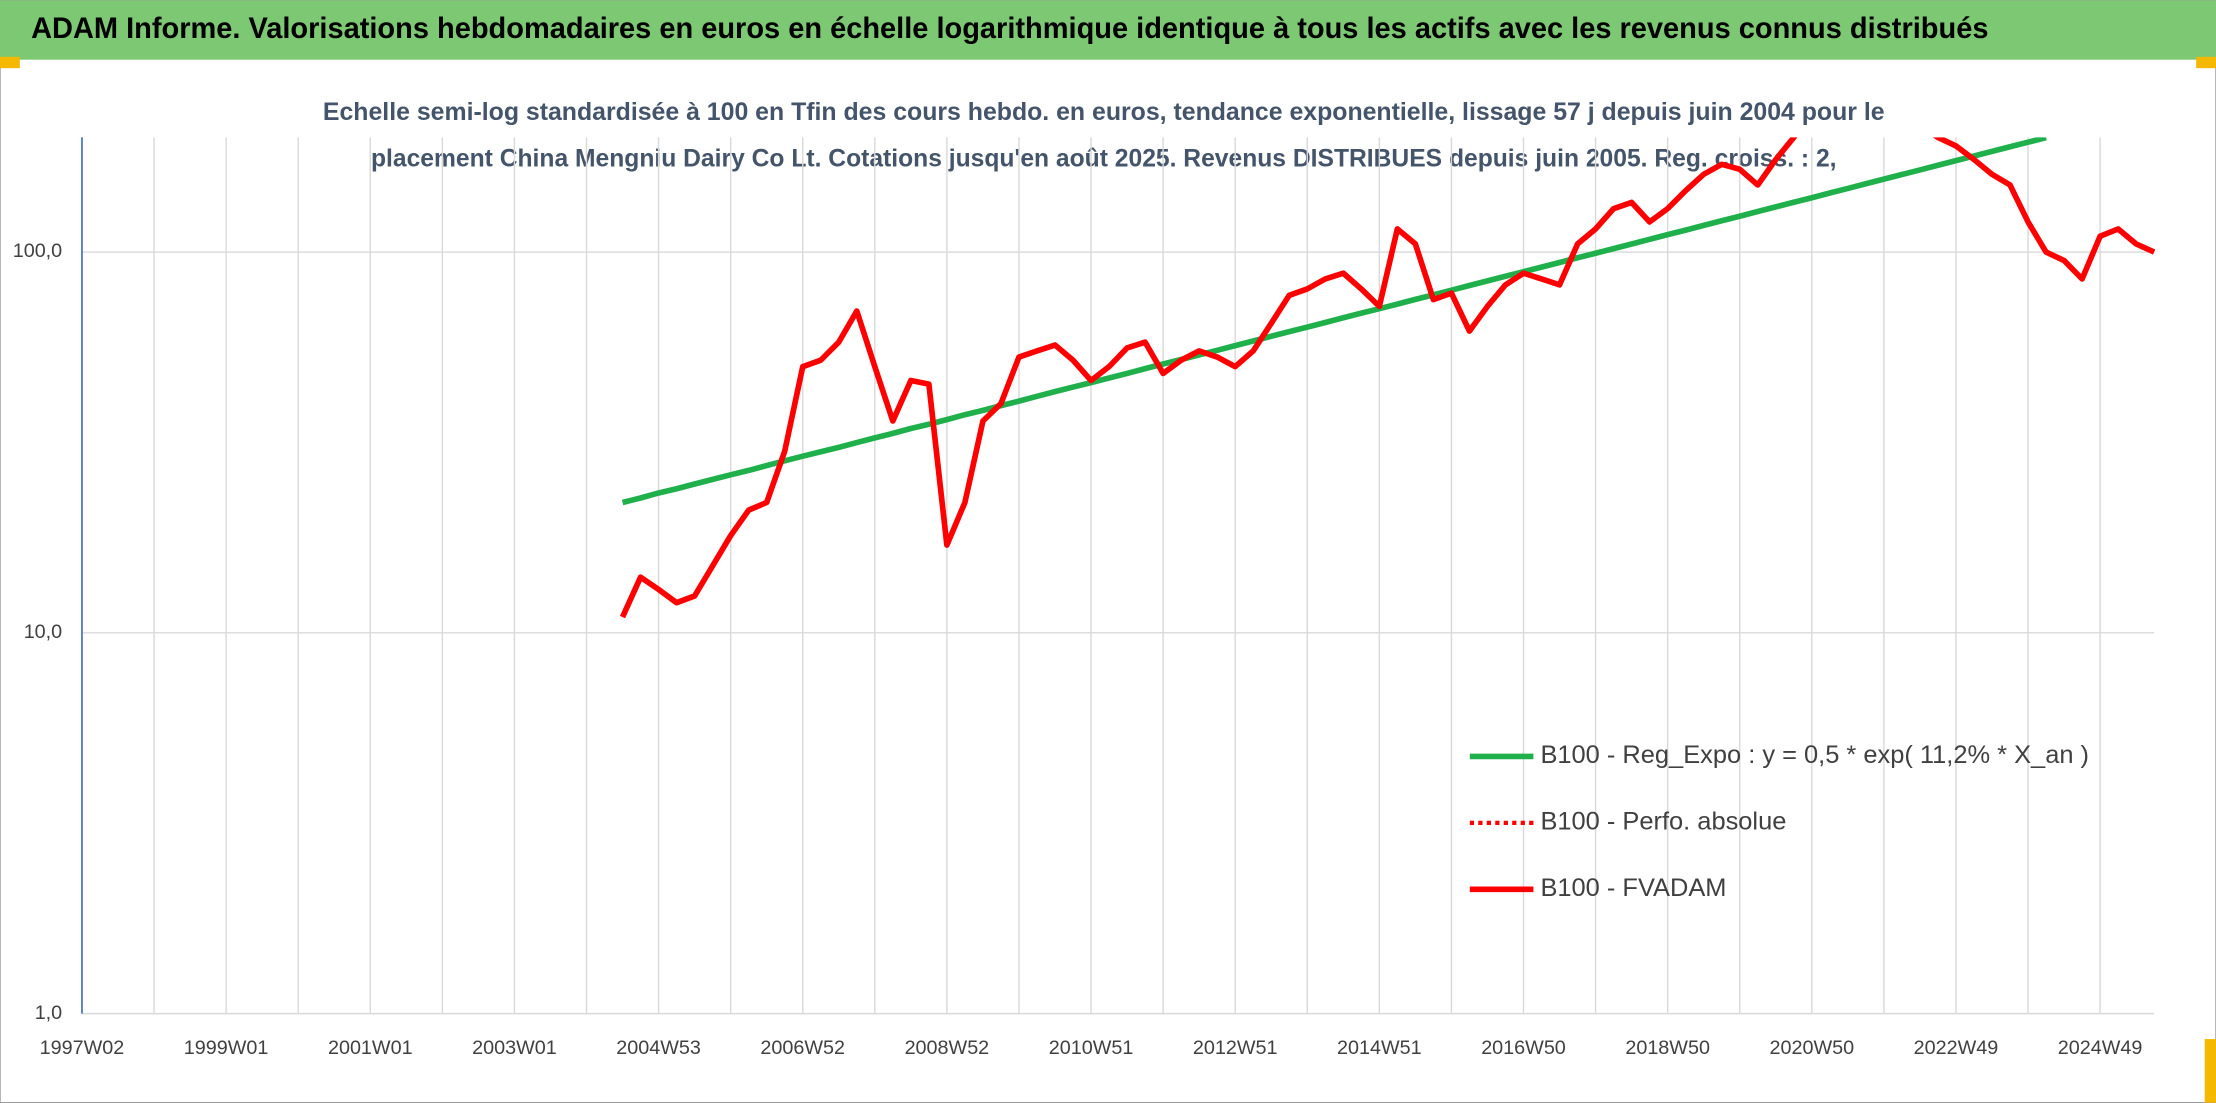 Image resolution: width=2216 pixels, height=1103 pixels. I want to click on x-tick-label: 2020W50, so click(1811, 1048).